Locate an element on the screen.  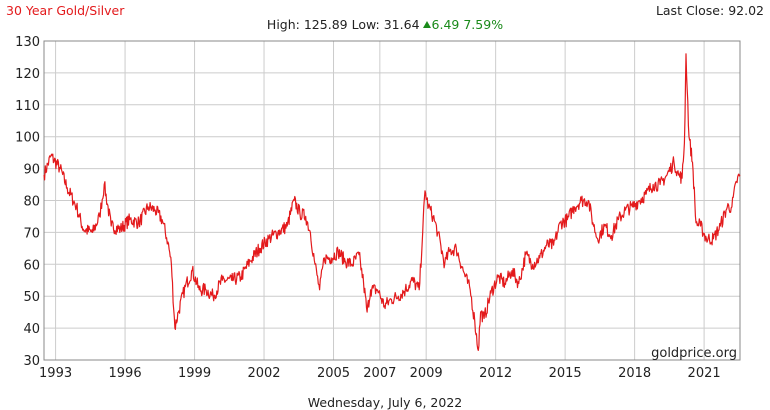
x-tick-label: 2002 is located at coordinates (263, 373).